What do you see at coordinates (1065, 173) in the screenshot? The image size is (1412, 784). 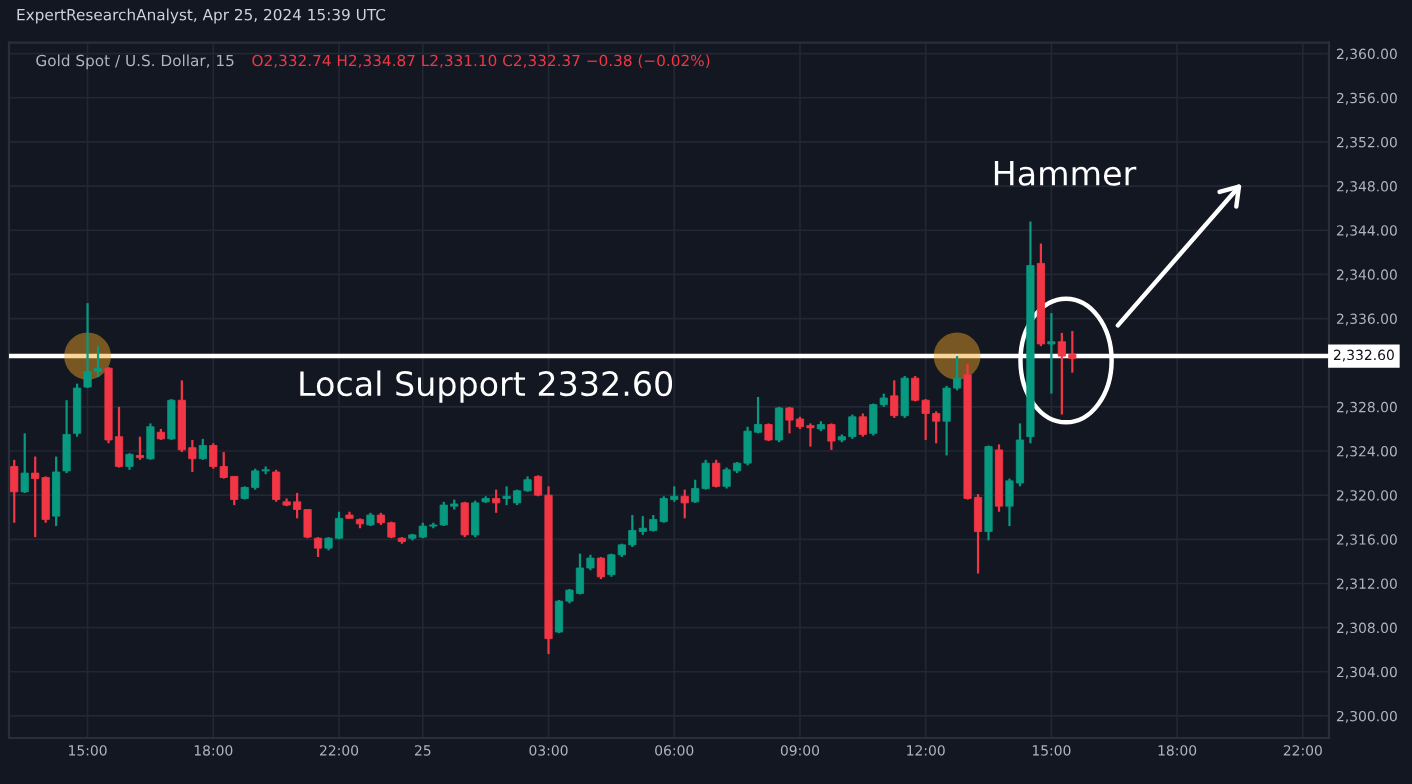 I see `annotation: Hammer` at bounding box center [1065, 173].